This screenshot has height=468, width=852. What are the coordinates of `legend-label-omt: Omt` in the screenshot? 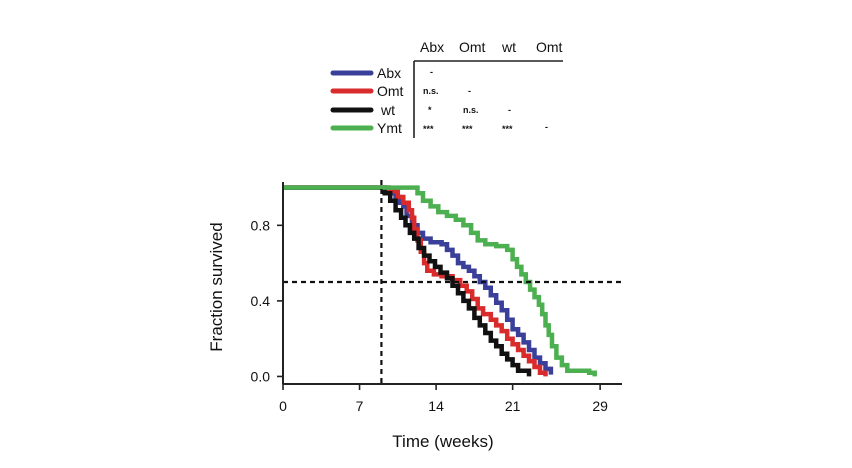 It's located at (390, 91).